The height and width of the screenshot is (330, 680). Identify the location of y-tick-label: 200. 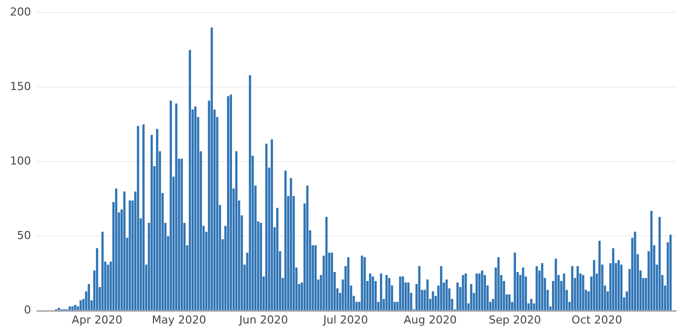
(20, 11).